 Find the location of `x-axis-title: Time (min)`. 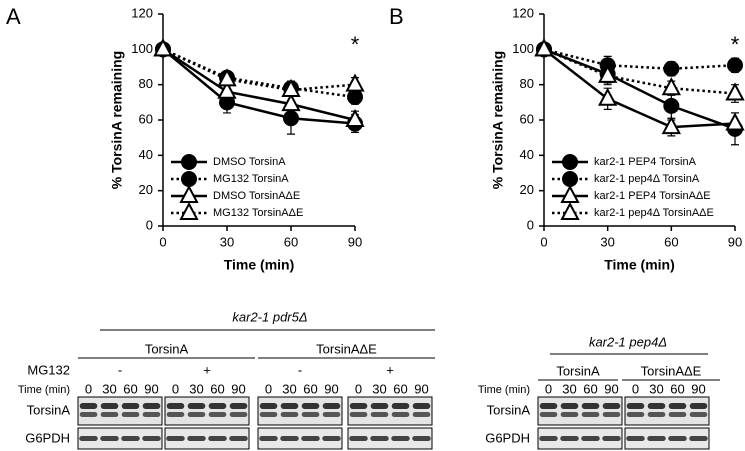

x-axis-title: Time (min) is located at coordinates (259, 265).